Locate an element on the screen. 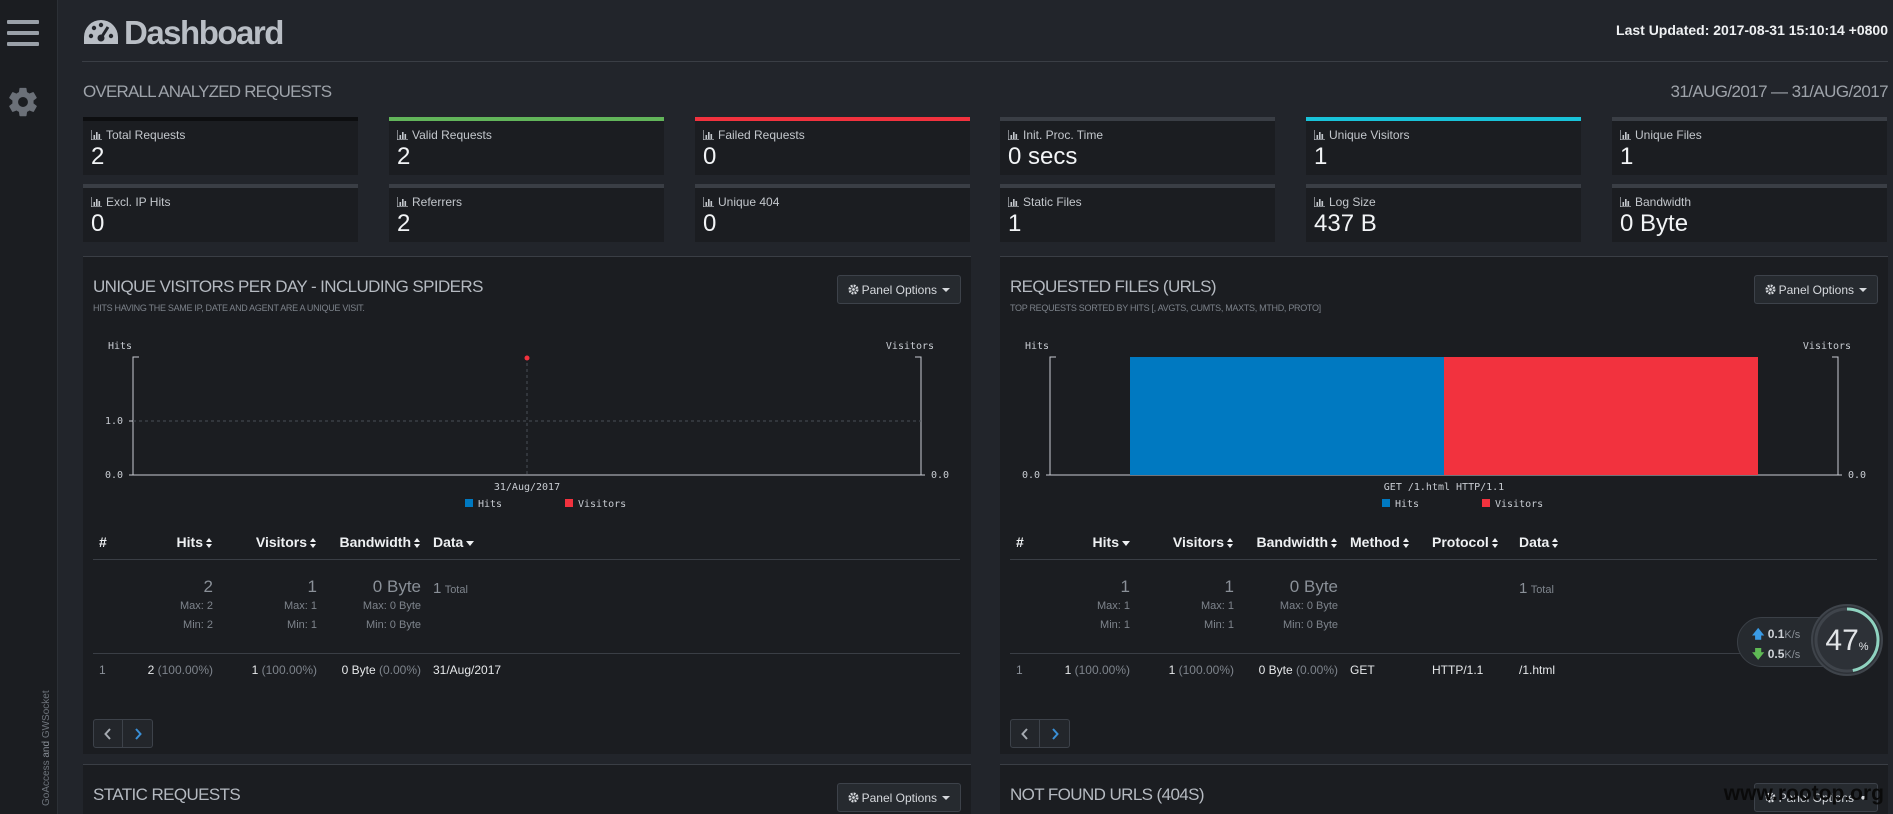 This screenshot has width=1893, height=814. y2-axis-line is located at coordinates (1835, 416).